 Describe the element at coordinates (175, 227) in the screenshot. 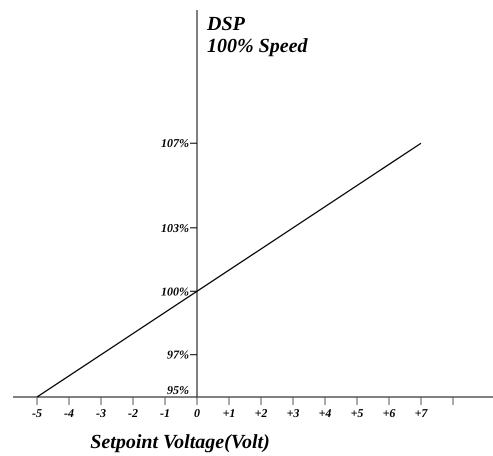

I see `y-tick-label: 103%` at that location.